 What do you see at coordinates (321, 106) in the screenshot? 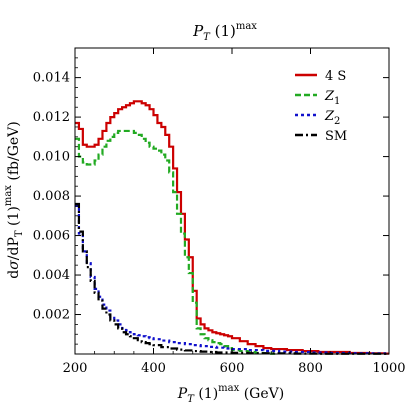
I see `legend: 4 S Z1 Z2 SM` at bounding box center [321, 106].